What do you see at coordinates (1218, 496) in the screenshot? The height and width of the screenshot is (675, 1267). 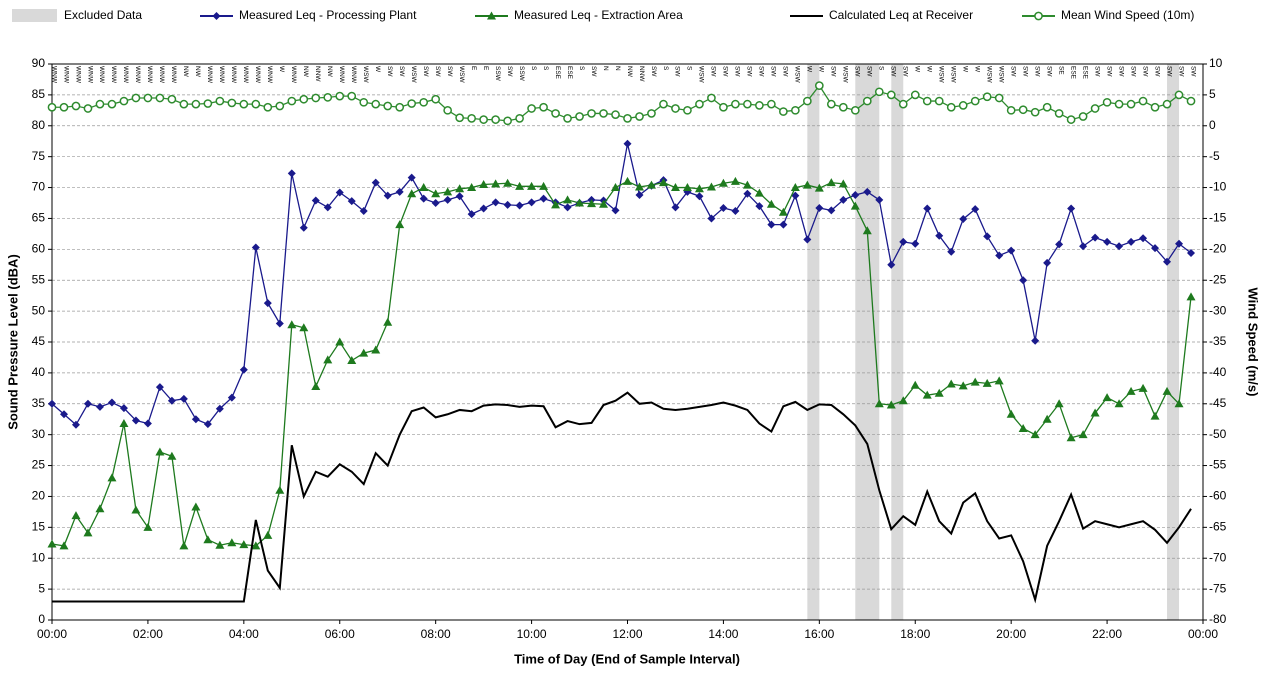 I see `y2-tick-label: -60` at bounding box center [1218, 496].